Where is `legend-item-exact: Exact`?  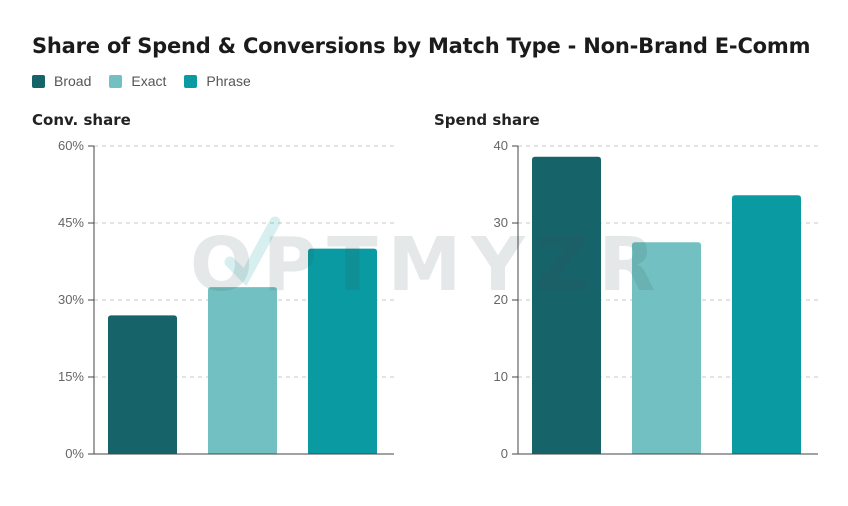
legend-item-exact: Exact is located at coordinates (137, 81).